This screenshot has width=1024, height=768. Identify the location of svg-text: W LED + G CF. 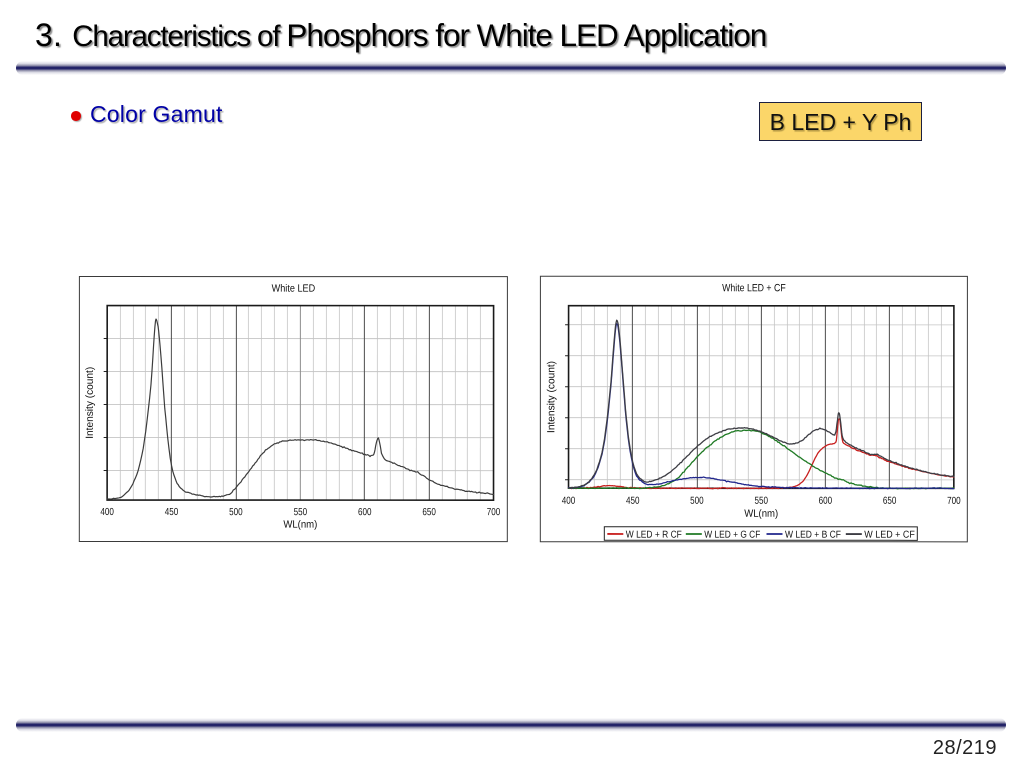
(732, 535).